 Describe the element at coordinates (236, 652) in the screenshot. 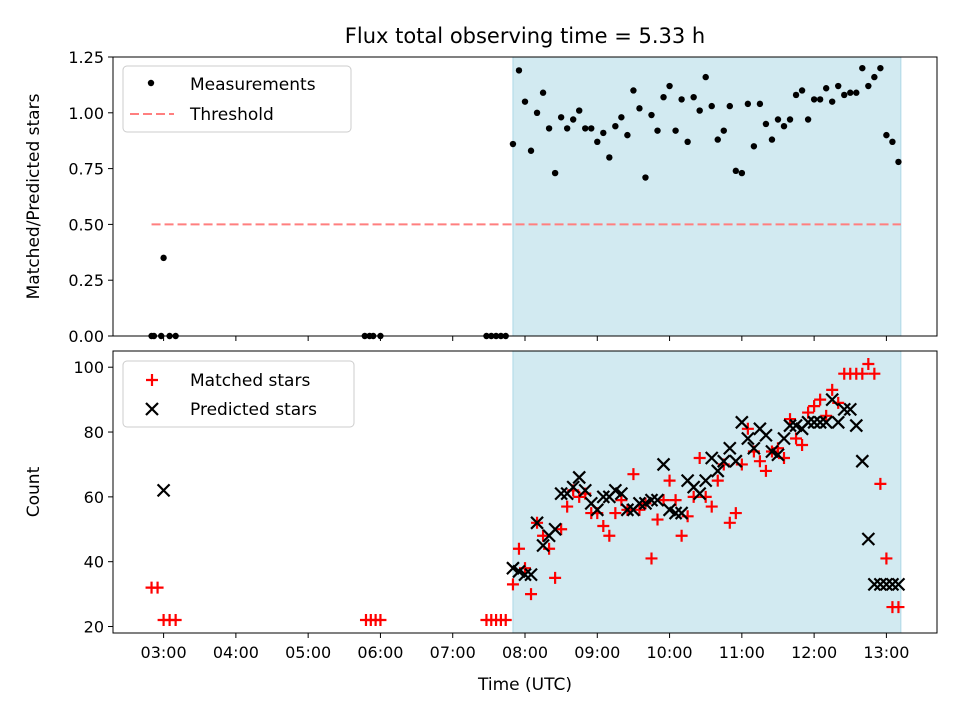

I see `x-tick-label: 04:00` at that location.